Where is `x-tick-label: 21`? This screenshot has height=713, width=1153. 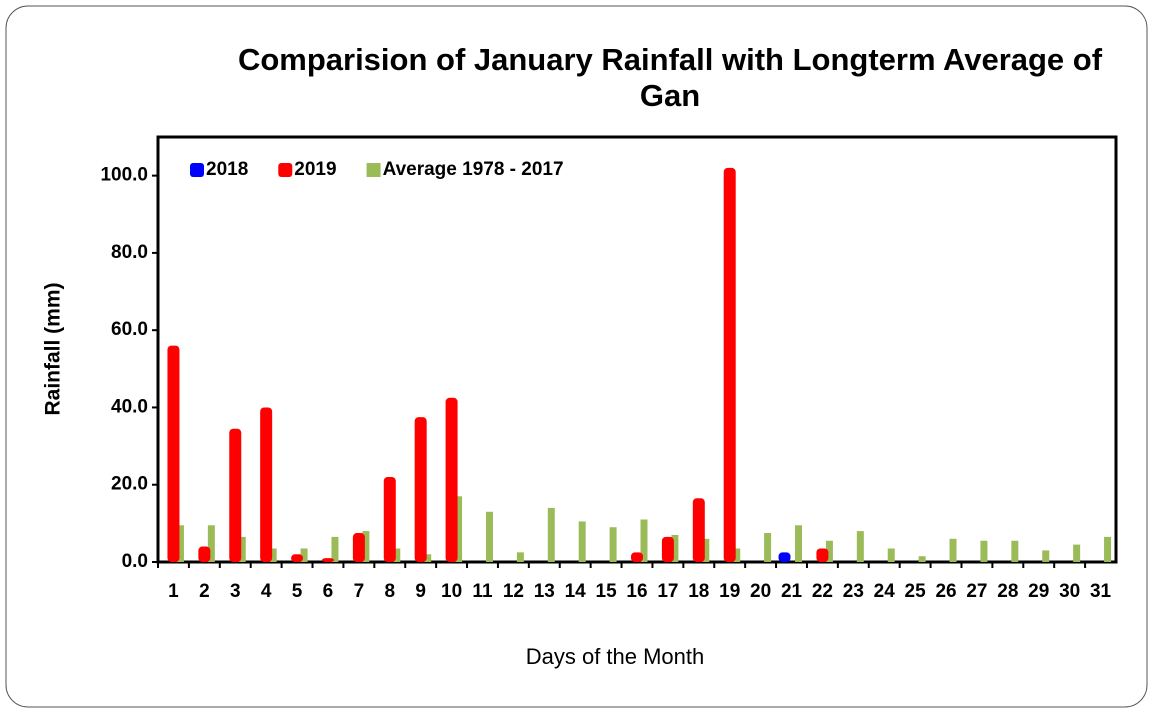 x-tick-label: 21 is located at coordinates (792, 591).